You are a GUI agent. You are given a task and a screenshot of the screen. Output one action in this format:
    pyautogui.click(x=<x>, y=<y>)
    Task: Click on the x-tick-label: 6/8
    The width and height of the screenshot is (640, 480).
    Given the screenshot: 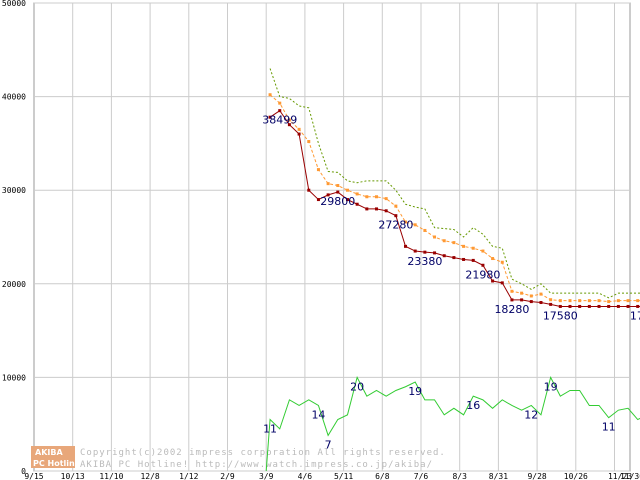 What is the action you would take?
    pyautogui.click(x=382, y=476)
    